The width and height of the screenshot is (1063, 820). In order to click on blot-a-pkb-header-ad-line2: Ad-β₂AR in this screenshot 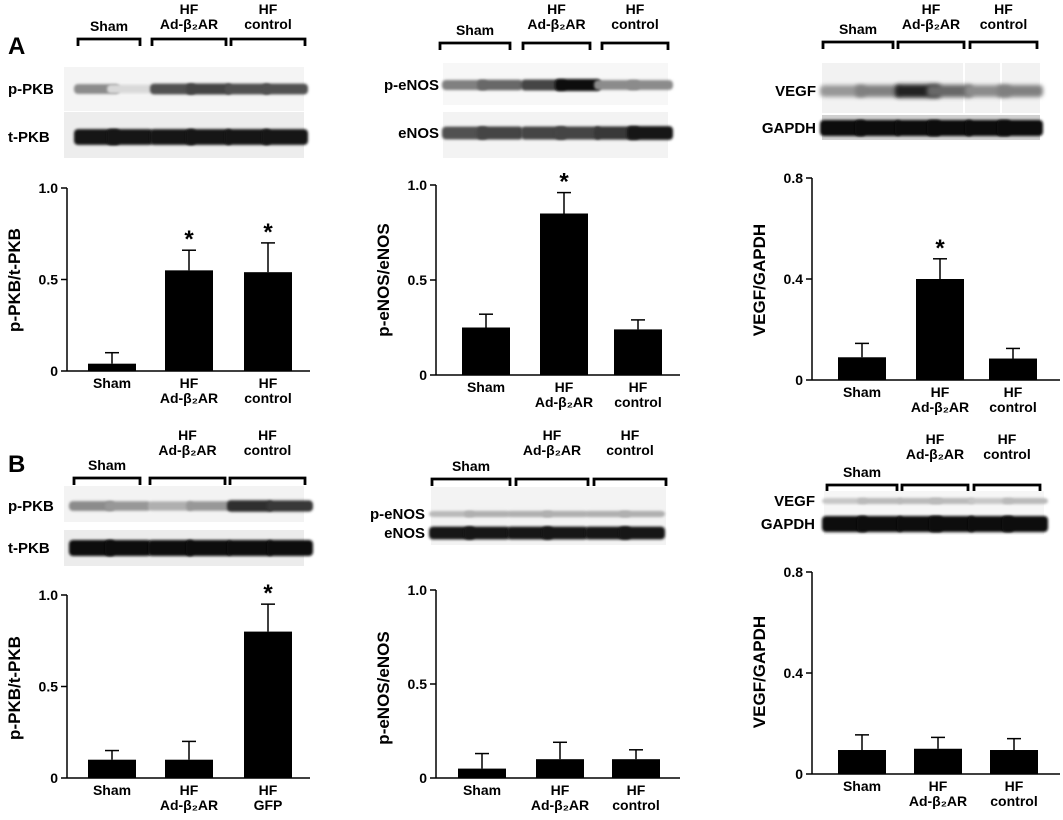, I will do `click(189, 24)`.